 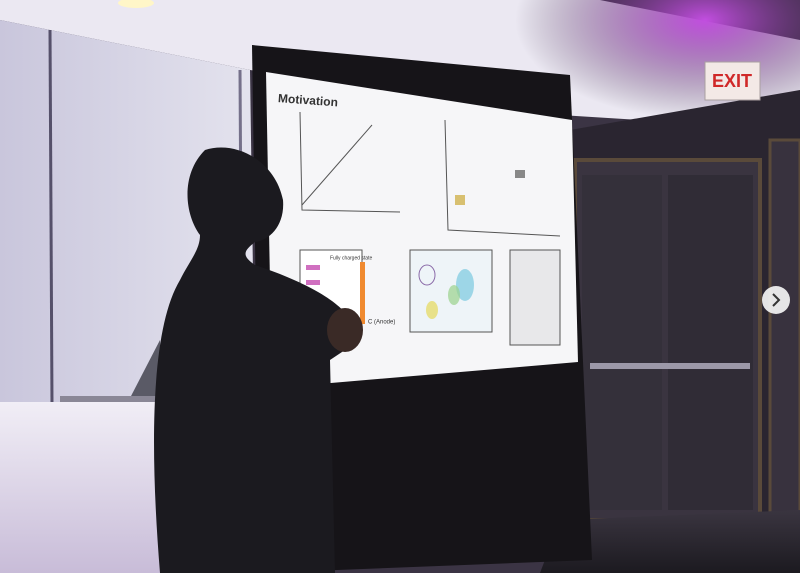 What do you see at coordinates (51, 217) in the screenshot?
I see `wall-seam` at bounding box center [51, 217].